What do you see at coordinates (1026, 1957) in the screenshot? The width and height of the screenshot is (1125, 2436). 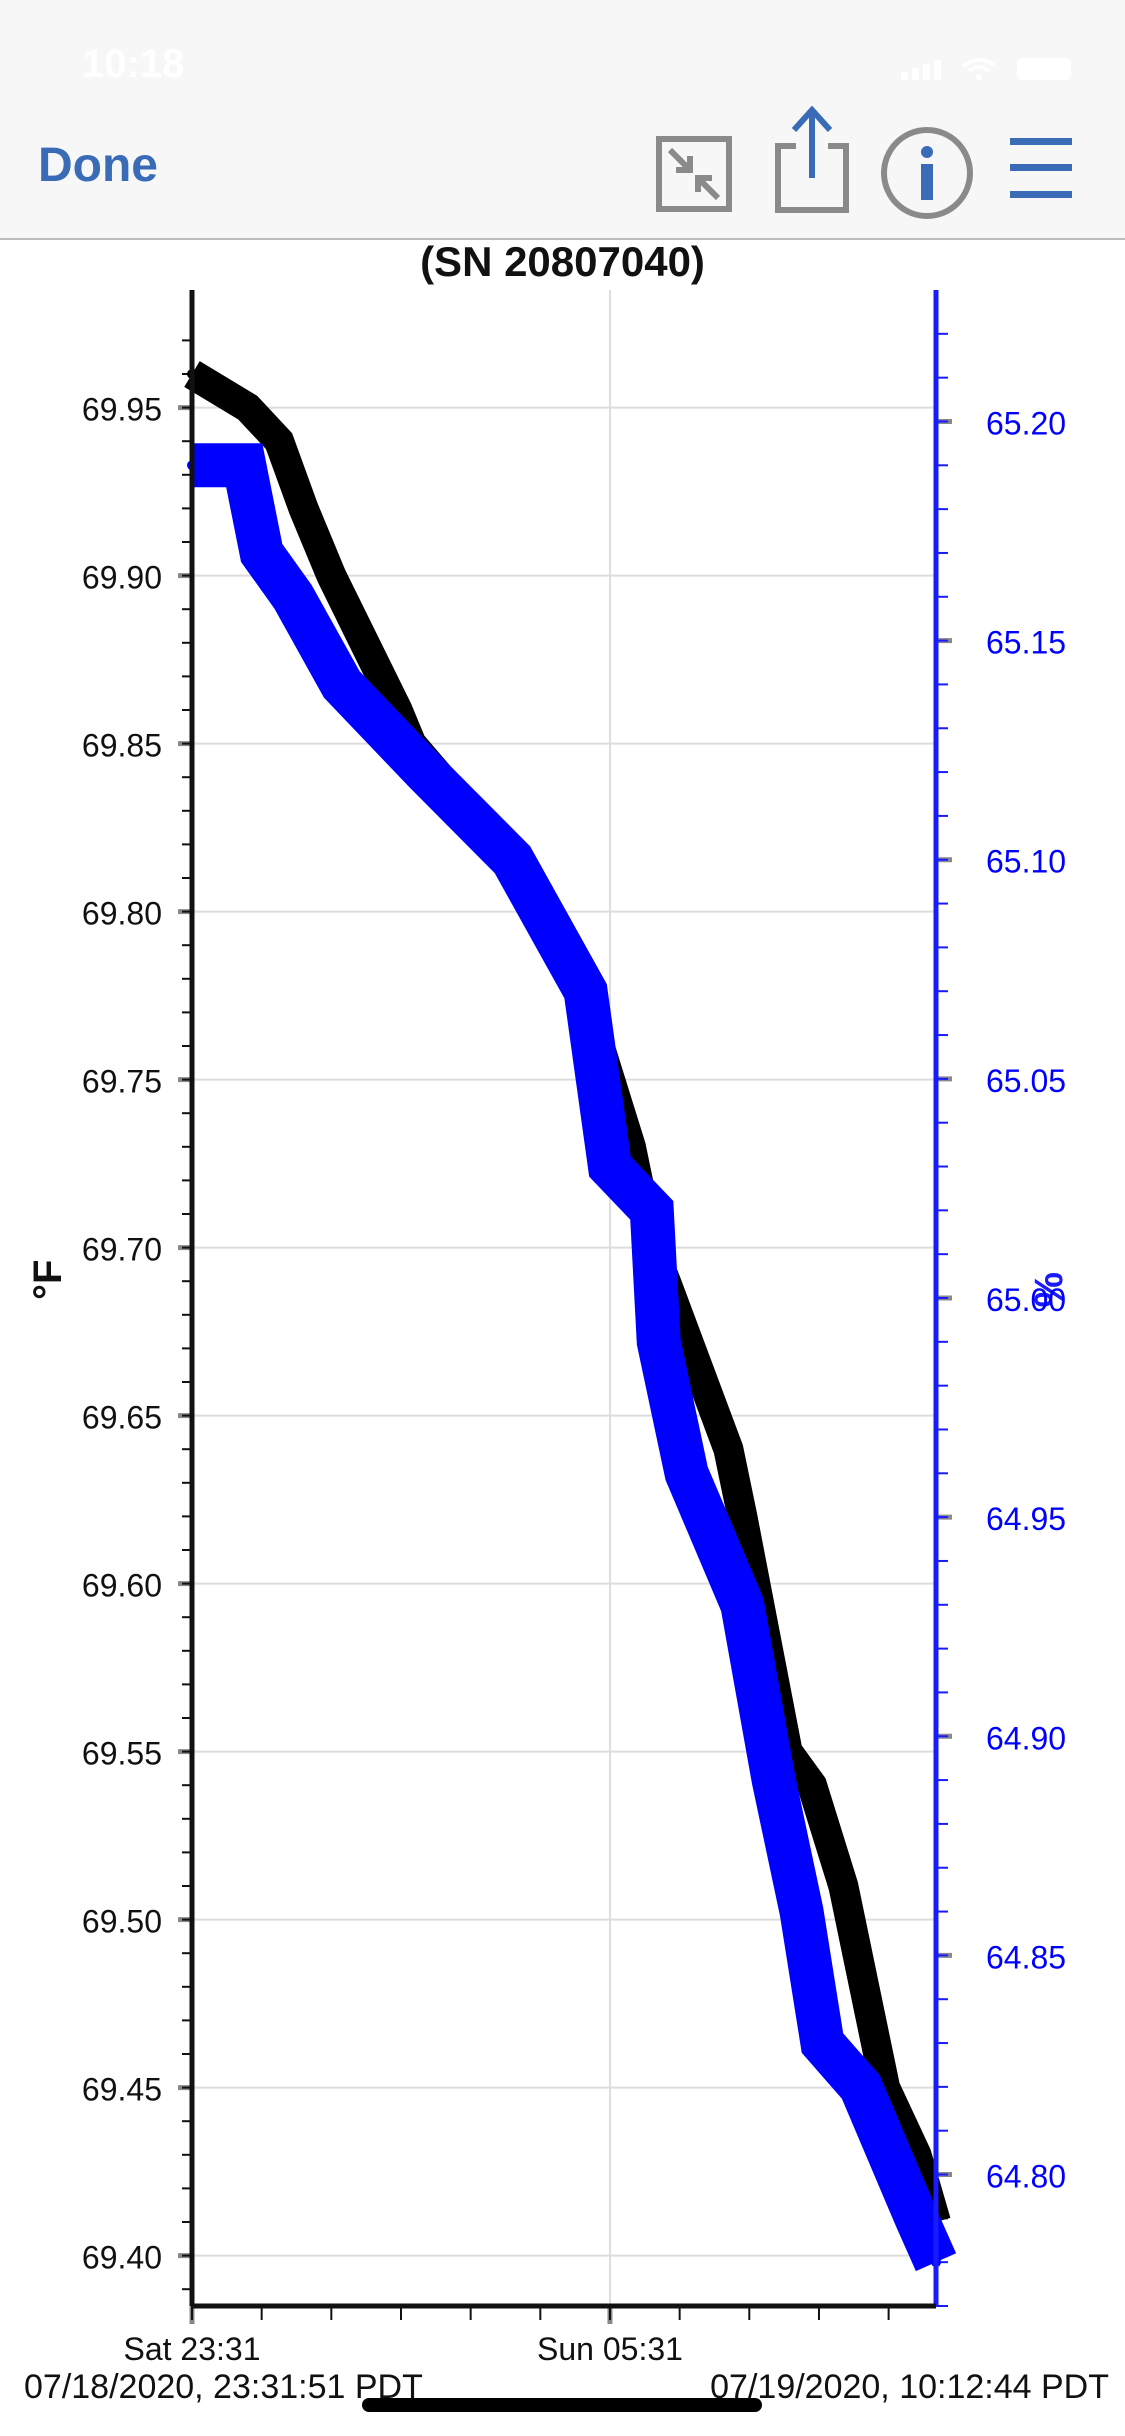 I see `right-tick-label: 64.85` at bounding box center [1026, 1957].